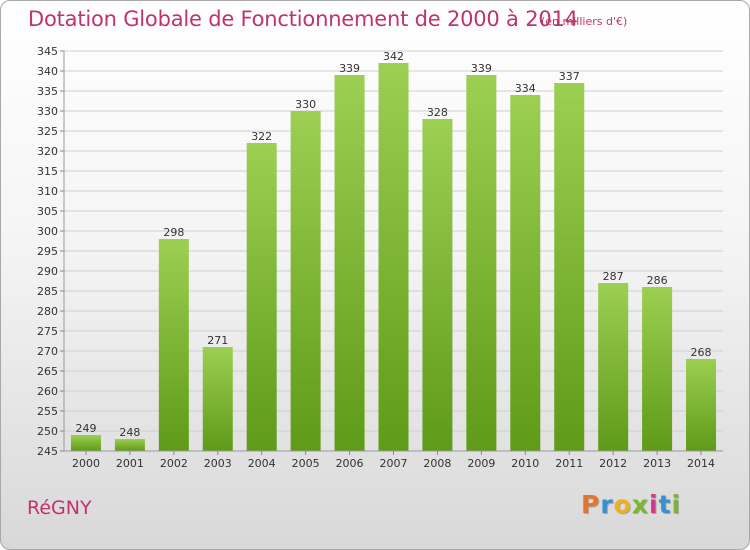 This screenshot has width=750, height=550. Describe the element at coordinates (525, 463) in the screenshot. I see `x-tick-label: 2010` at that location.